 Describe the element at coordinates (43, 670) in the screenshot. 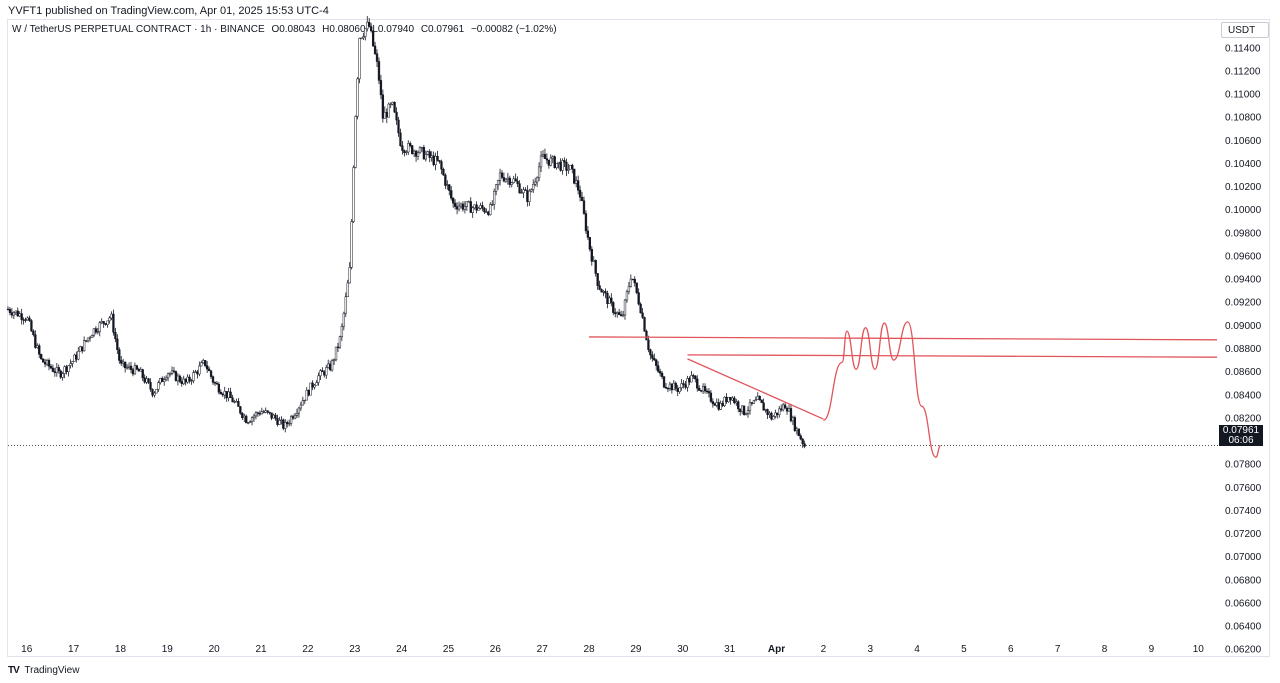

I see `tradingview-logo: TV TradingView` at that location.